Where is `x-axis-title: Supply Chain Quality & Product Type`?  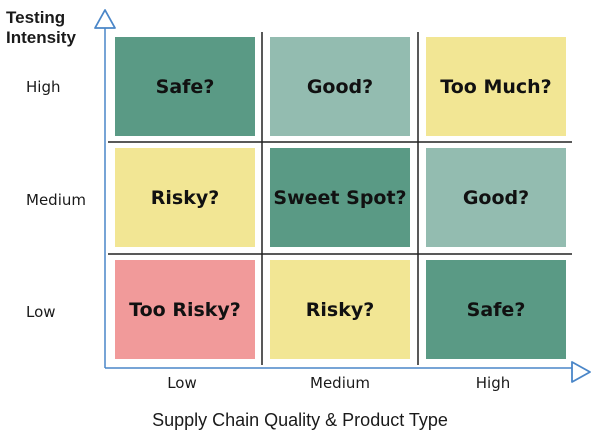
x-axis-title: Supply Chain Quality & Product Type is located at coordinates (300, 420).